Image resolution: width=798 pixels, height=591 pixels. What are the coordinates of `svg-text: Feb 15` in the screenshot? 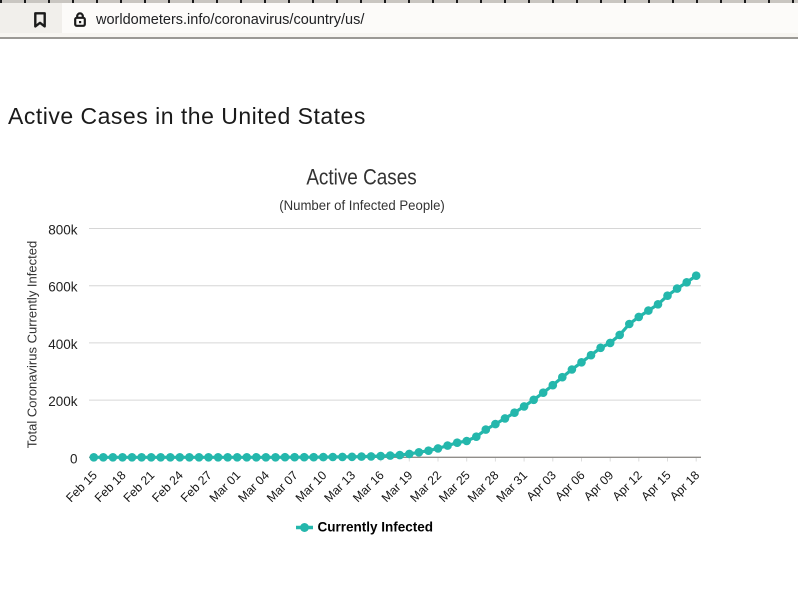 It's located at (81, 486).